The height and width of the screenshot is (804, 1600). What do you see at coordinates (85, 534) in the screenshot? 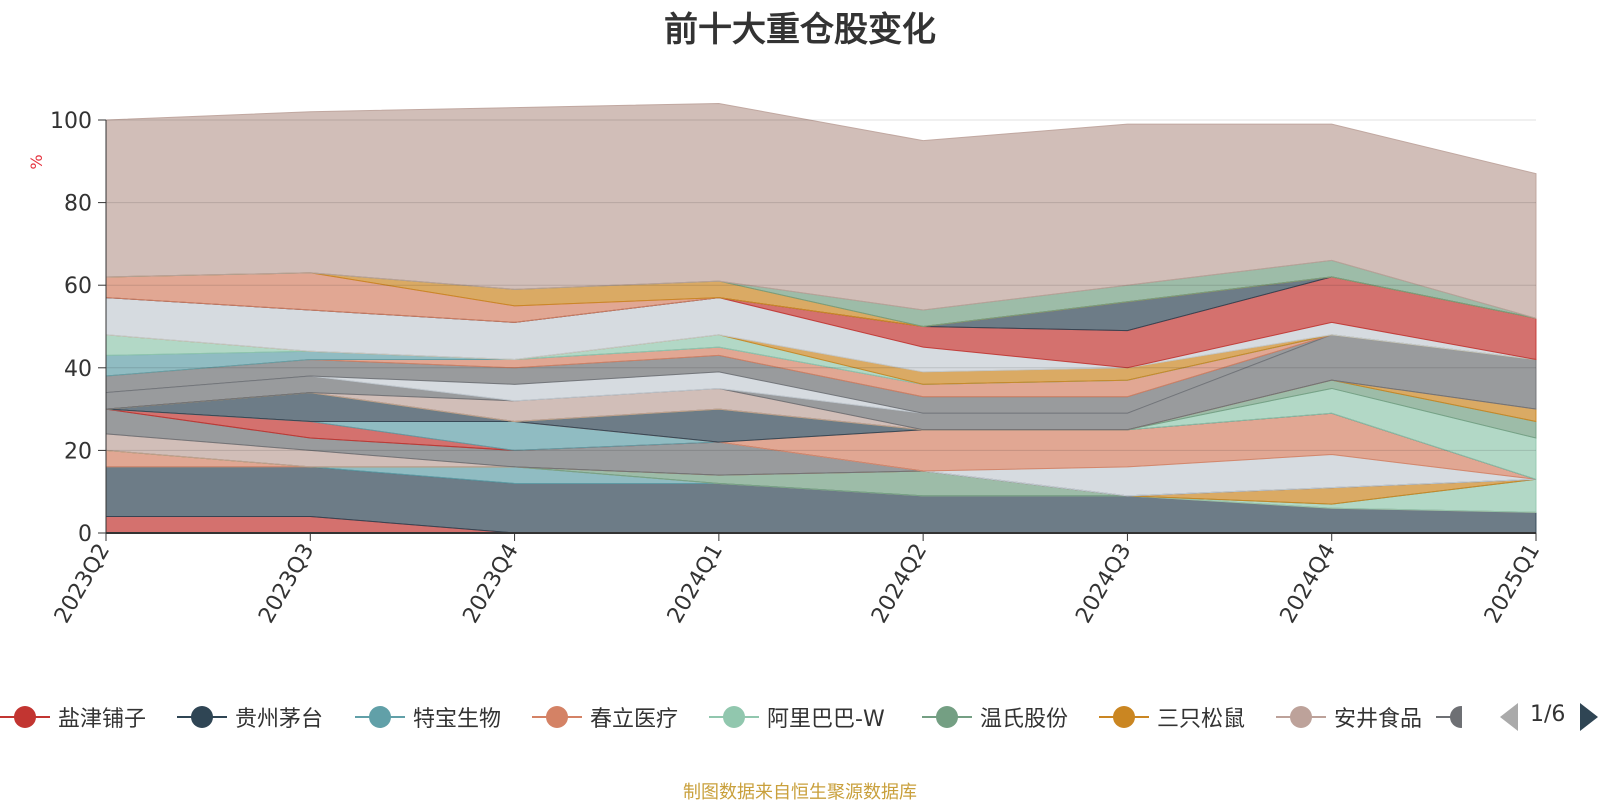
I see `y-tick-label: 0` at bounding box center [85, 534].